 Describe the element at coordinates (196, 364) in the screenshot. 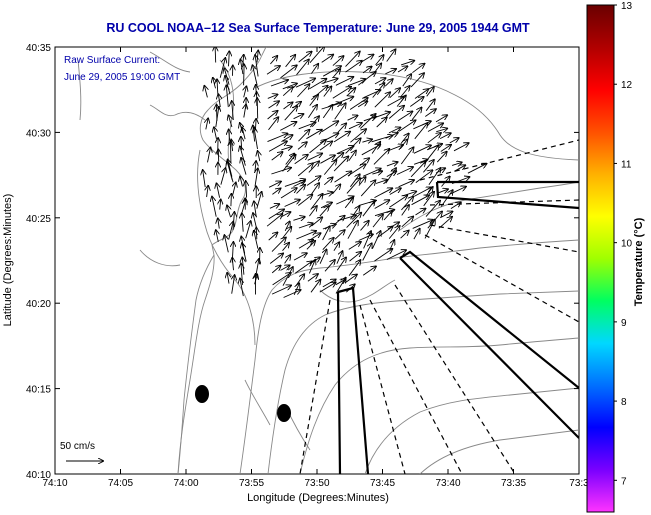

I see `shore-detail` at that location.